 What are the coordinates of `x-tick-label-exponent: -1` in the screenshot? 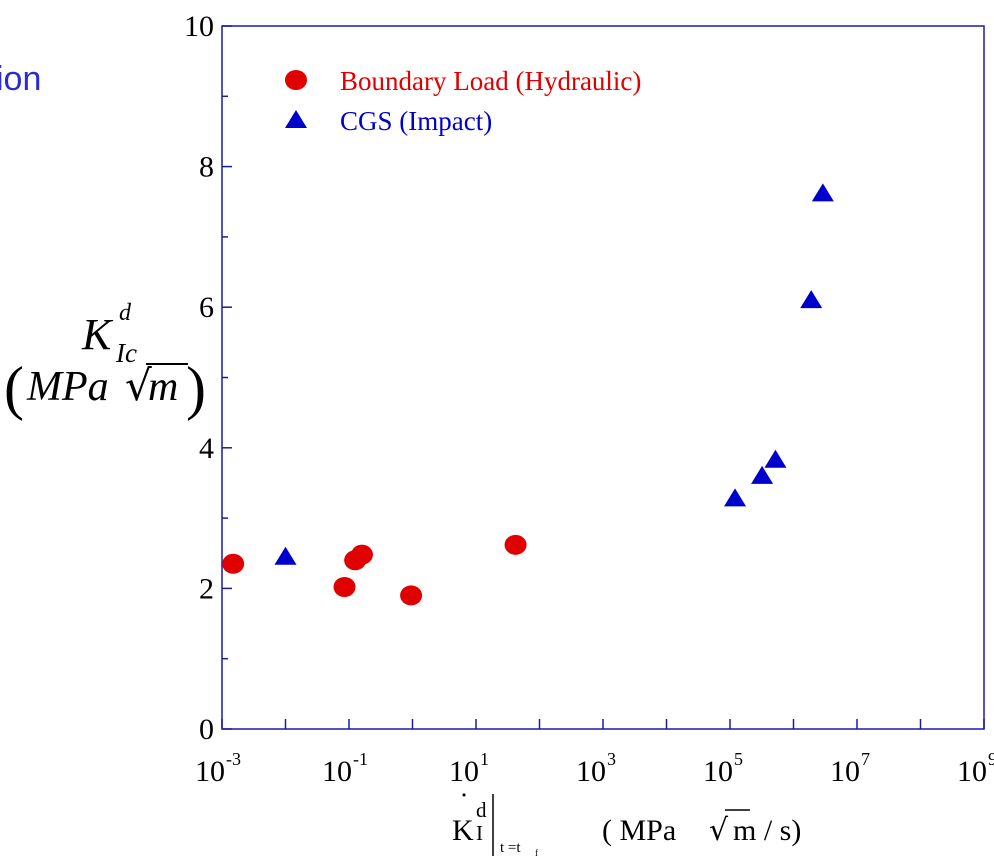 It's located at (360, 759).